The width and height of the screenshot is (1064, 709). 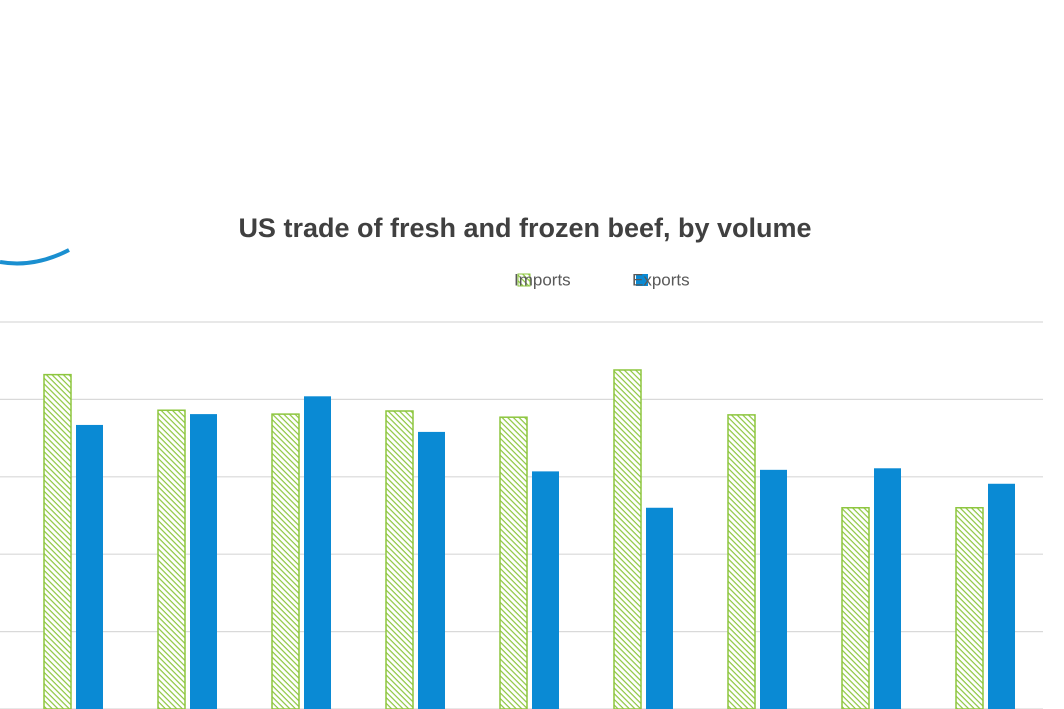 What do you see at coordinates (542, 279) in the screenshot?
I see `legend-label: Imports` at bounding box center [542, 279].